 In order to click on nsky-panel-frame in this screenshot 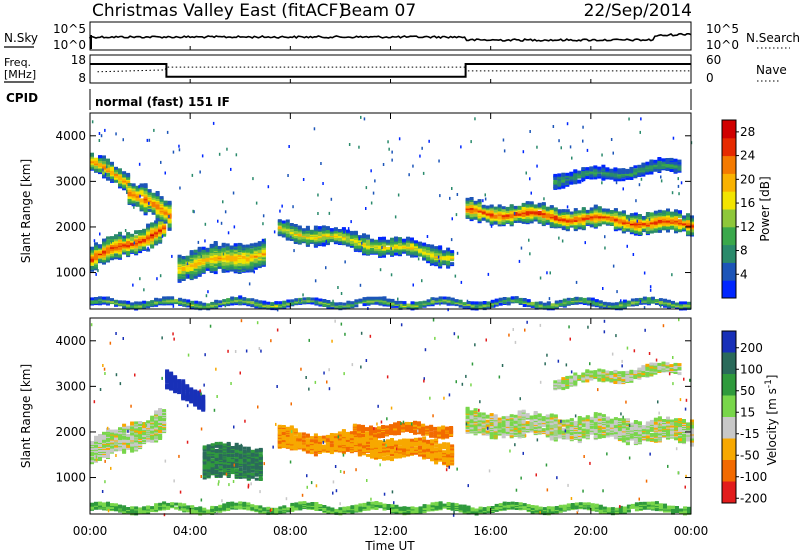, I will do `click(390, 36)`.